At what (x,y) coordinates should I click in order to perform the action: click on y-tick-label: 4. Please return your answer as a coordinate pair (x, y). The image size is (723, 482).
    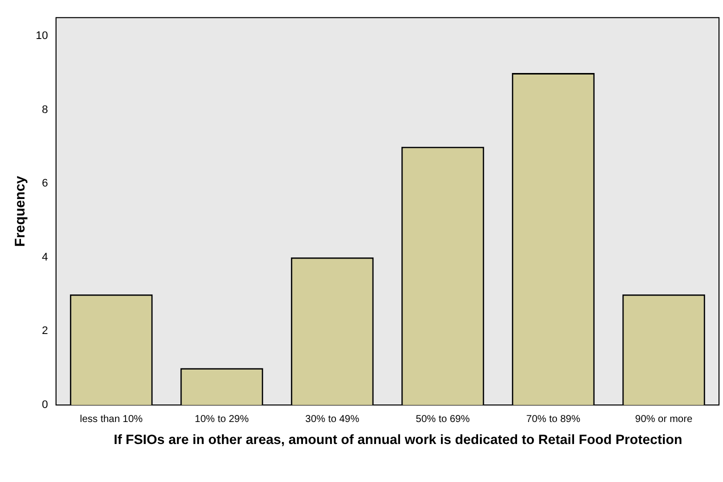
    Looking at the image, I should click on (45, 257).